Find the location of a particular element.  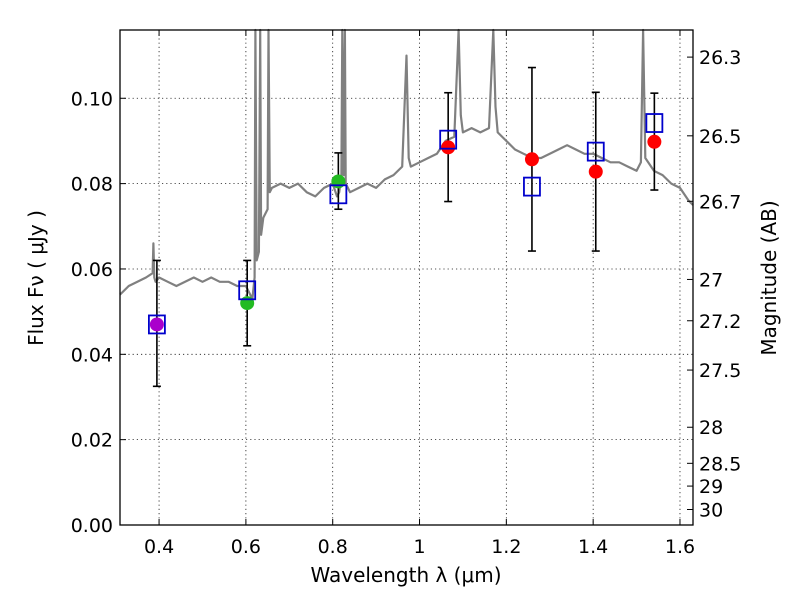

x-tick-label: 1.2 is located at coordinates (506, 547).